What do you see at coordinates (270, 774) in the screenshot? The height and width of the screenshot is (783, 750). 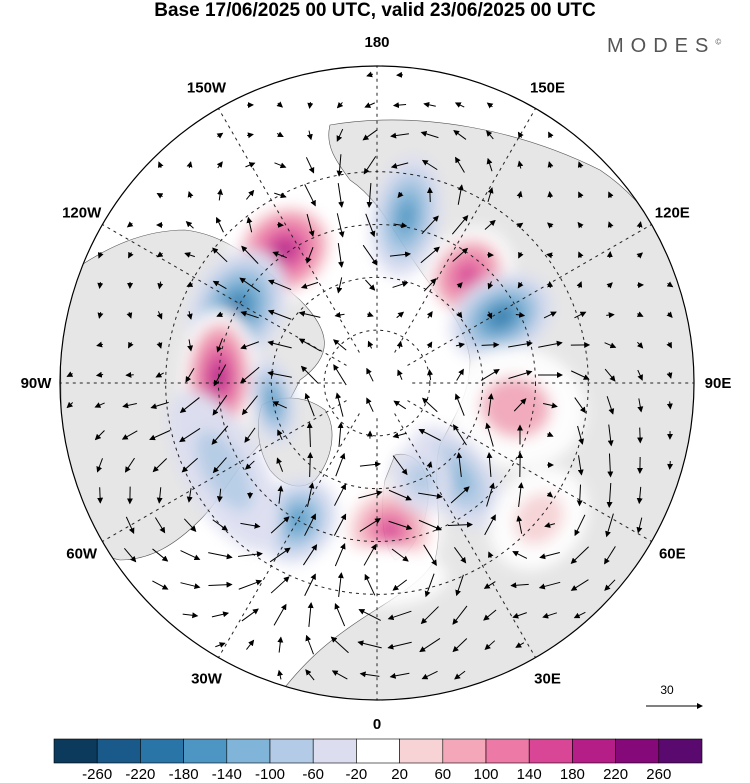 I see `colorbar-label: -100` at bounding box center [270, 774].